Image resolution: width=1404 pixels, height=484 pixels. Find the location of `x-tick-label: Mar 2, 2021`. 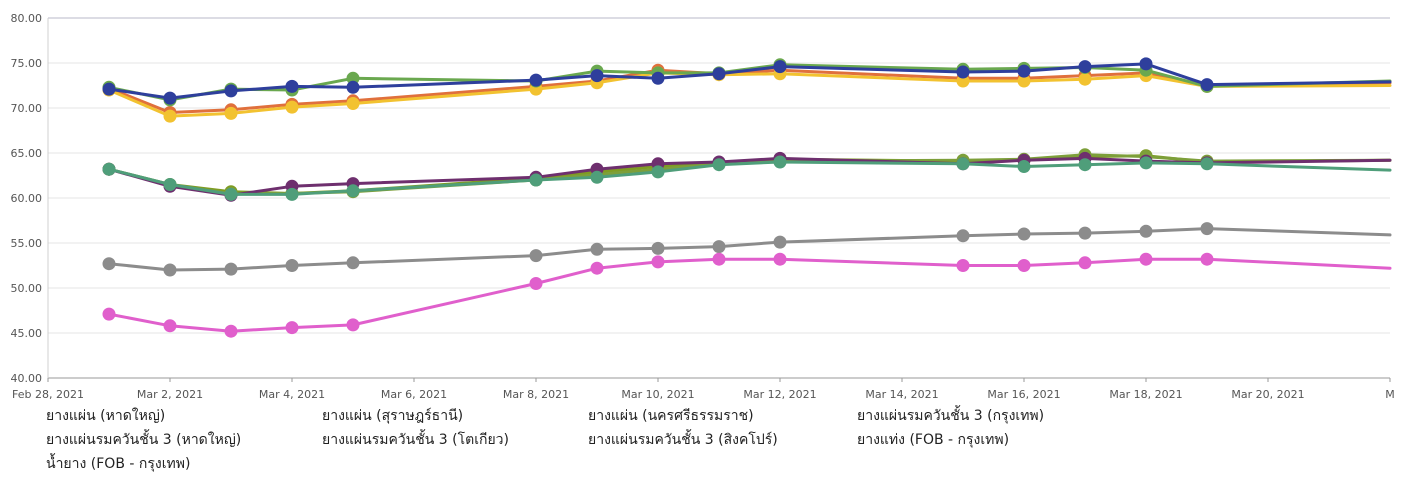

x-tick-label: Mar 2, 2021 is located at coordinates (170, 394).